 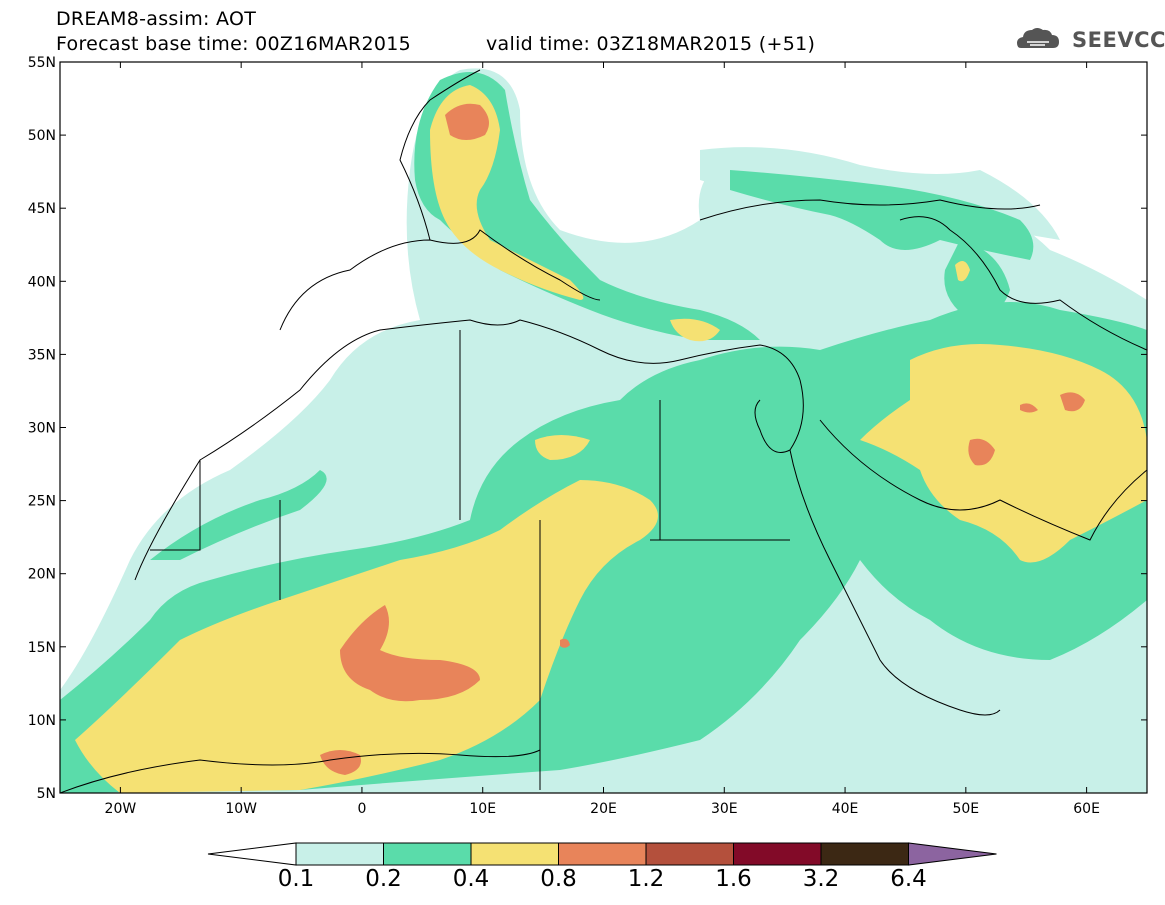 I want to click on colorbar-label: 0.4, so click(x=471, y=879).